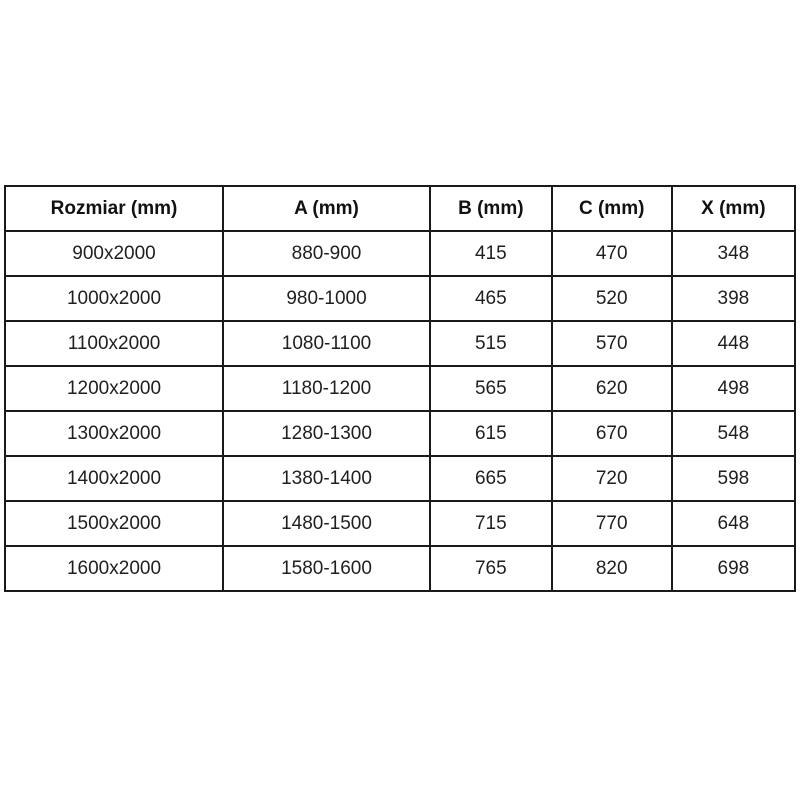 The image size is (800, 800). I want to click on table-cell: 1200x2000, so click(114, 388).